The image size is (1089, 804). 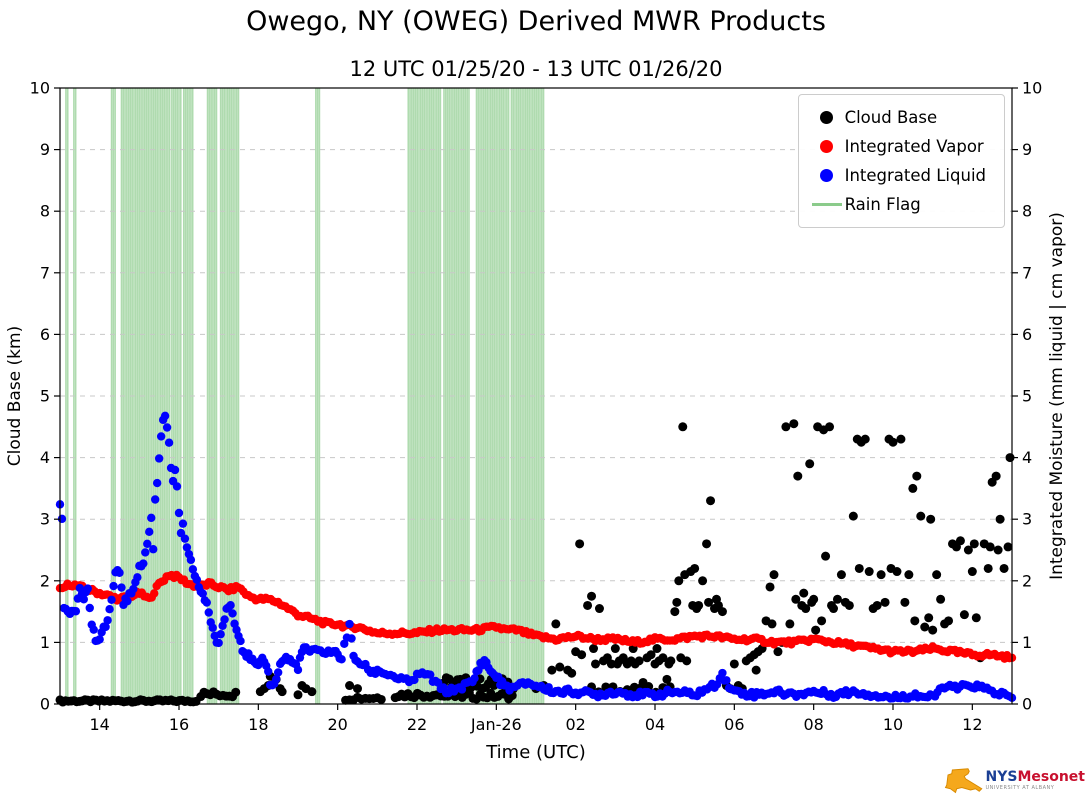 I want to click on y-tick-label-left: 3, so click(x=45, y=519).